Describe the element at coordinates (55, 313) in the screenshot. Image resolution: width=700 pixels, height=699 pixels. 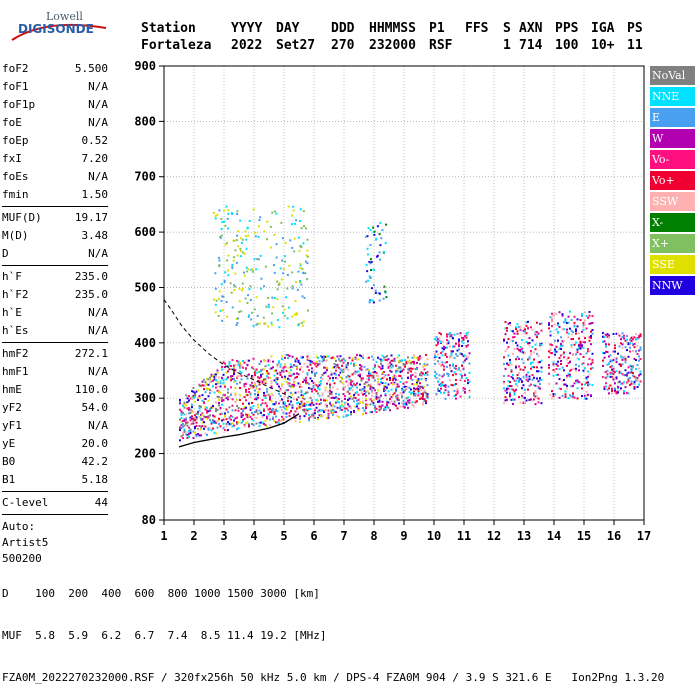
I see `param-row: h`E N/A` at that location.